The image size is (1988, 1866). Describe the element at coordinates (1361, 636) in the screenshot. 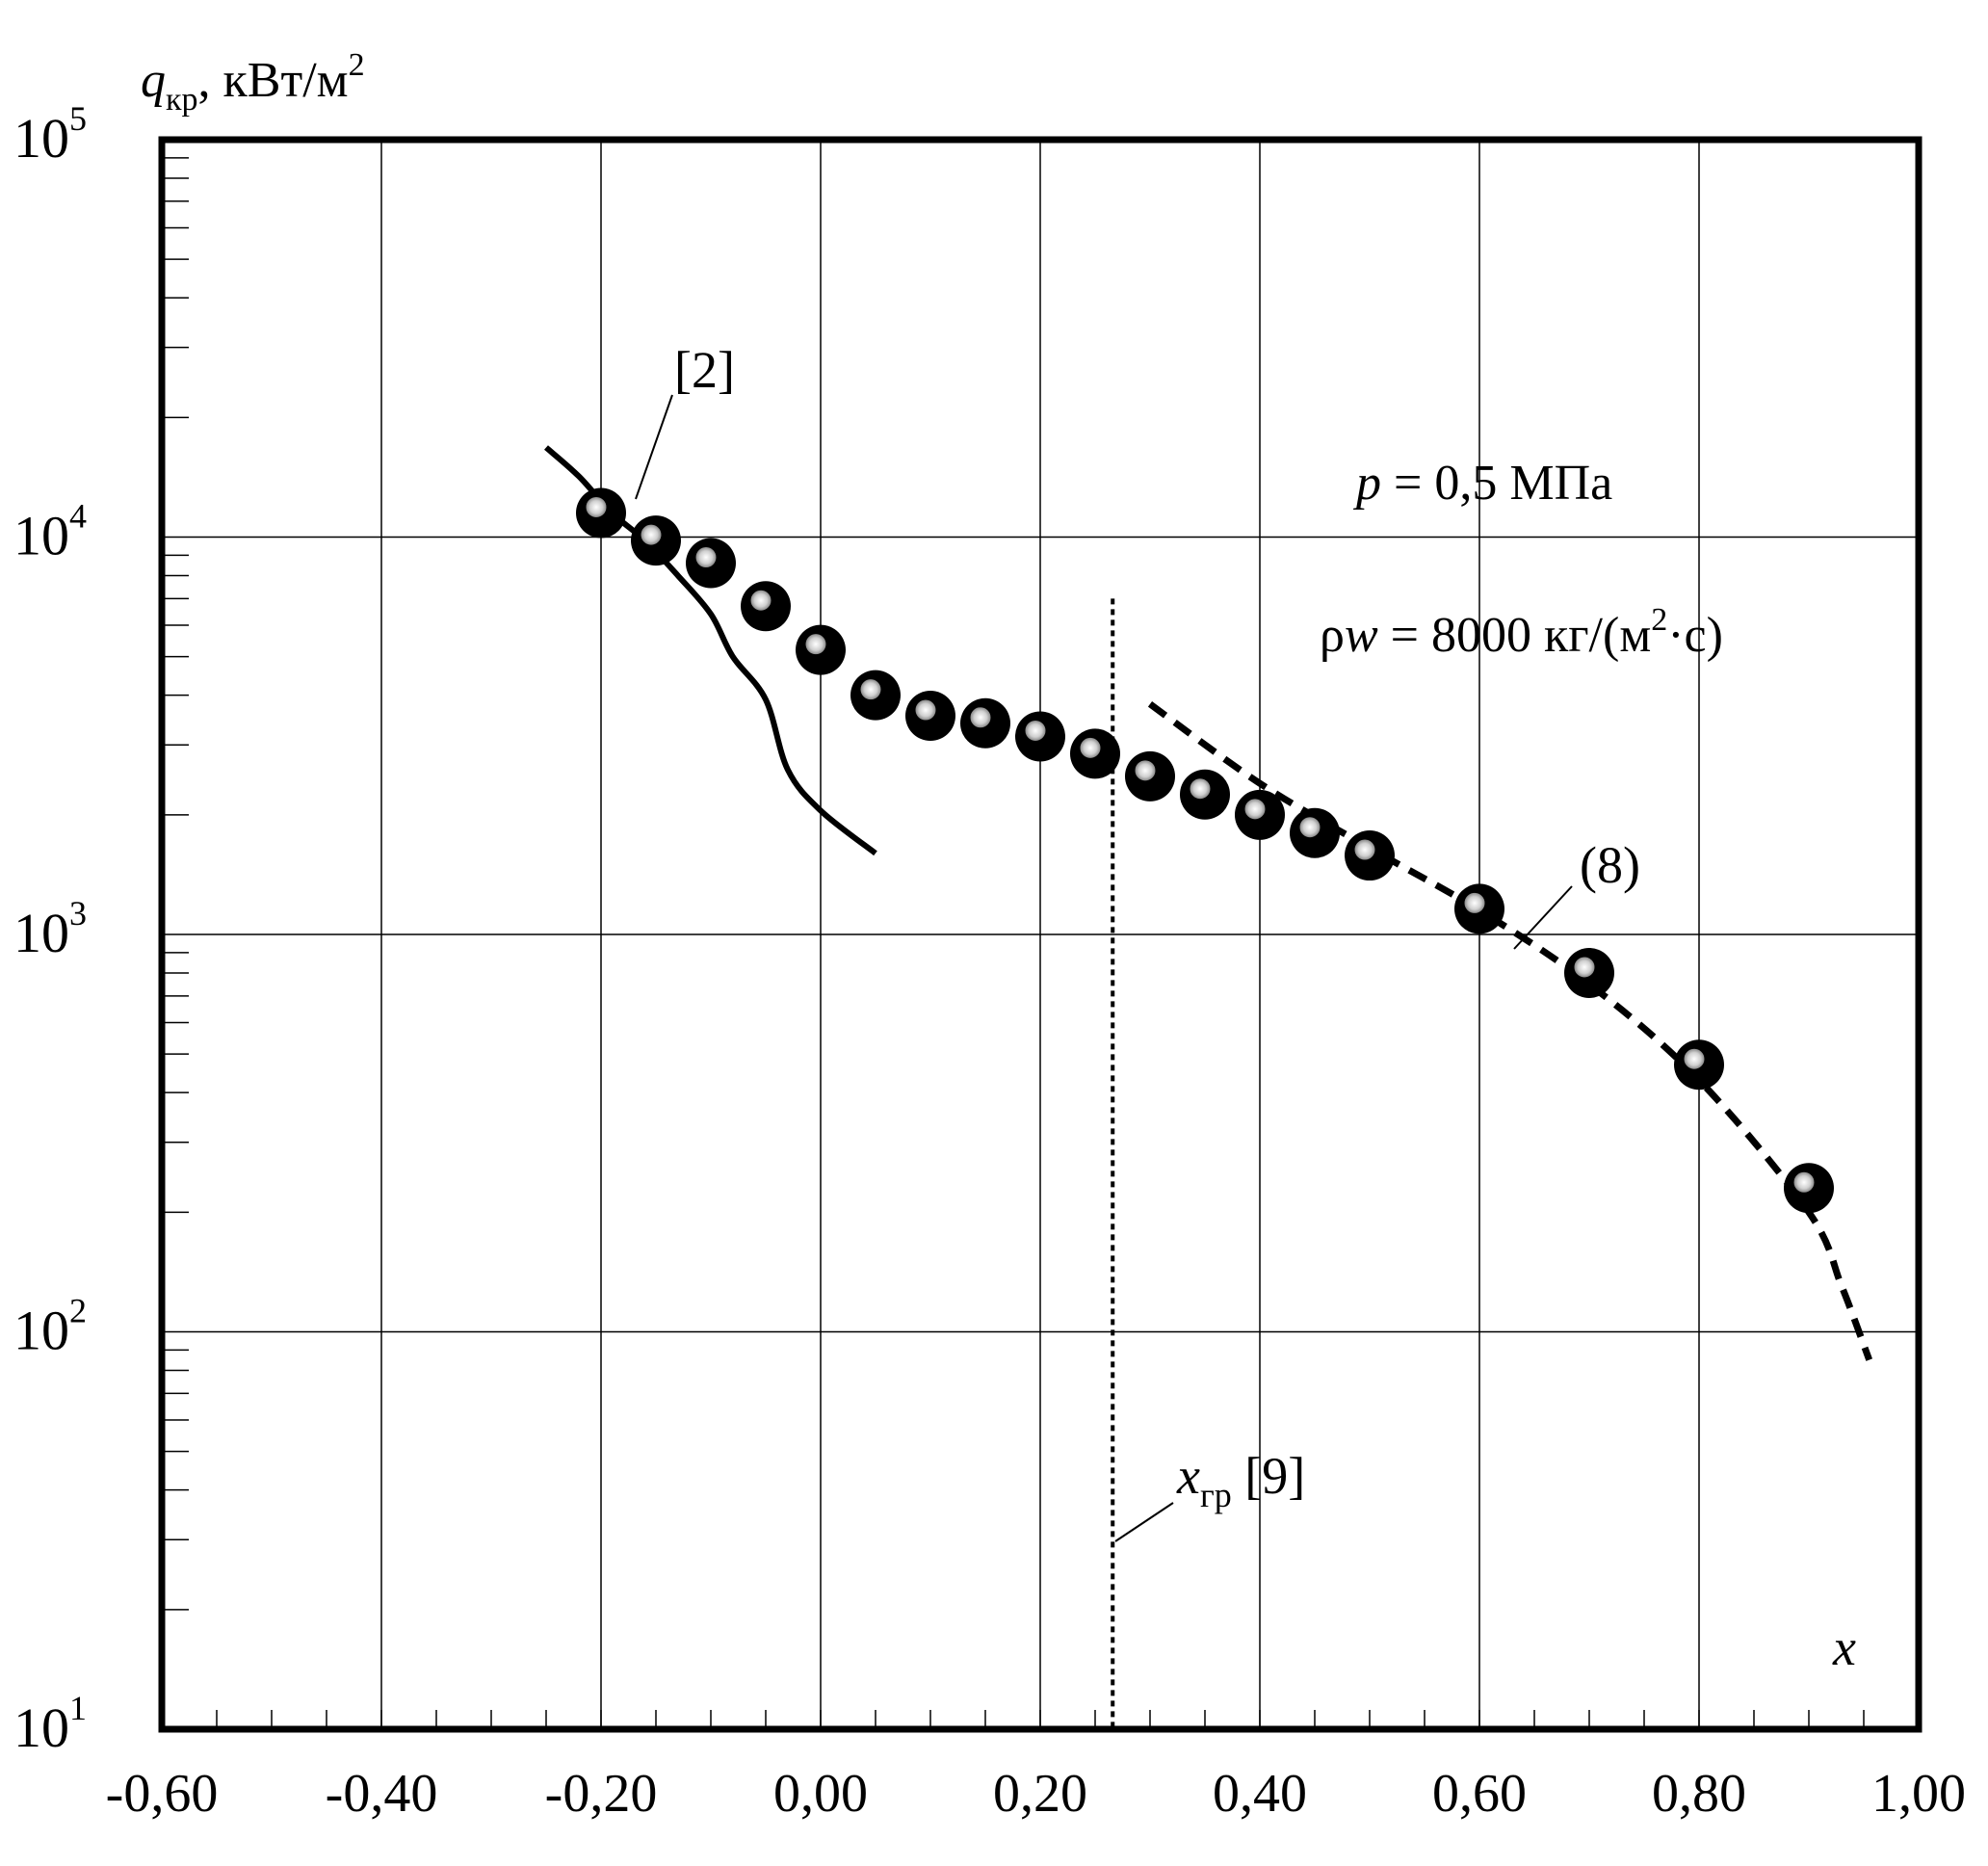

I see `mass-flux-w: w` at that location.